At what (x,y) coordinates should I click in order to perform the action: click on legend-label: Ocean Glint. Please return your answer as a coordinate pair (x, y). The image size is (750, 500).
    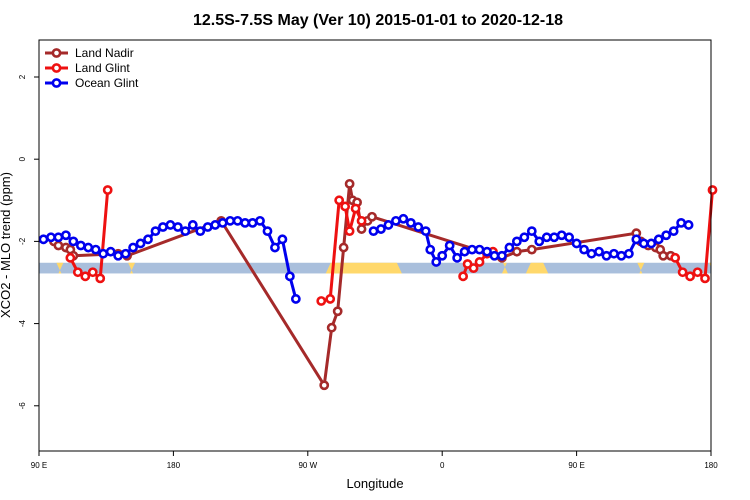
    Looking at the image, I should click on (107, 83).